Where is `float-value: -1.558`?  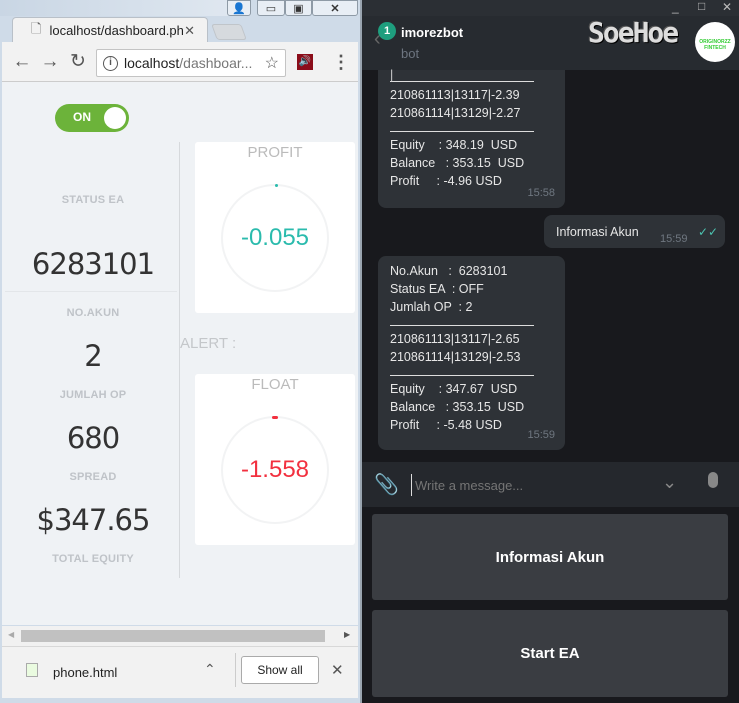 float-value: -1.558 is located at coordinates (275, 469).